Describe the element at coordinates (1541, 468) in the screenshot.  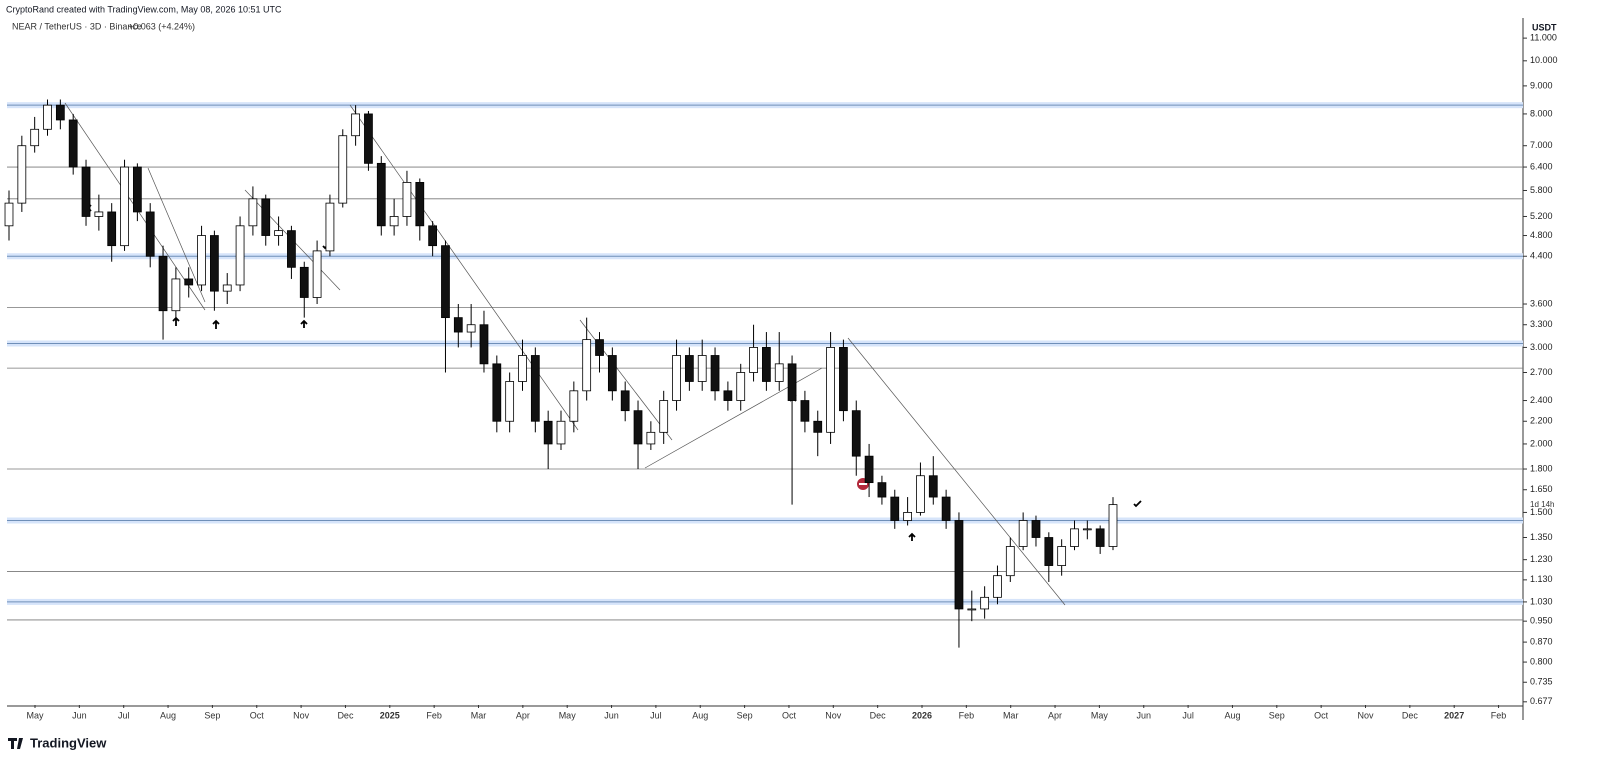
I see `y-tick-label: 1.800` at that location.